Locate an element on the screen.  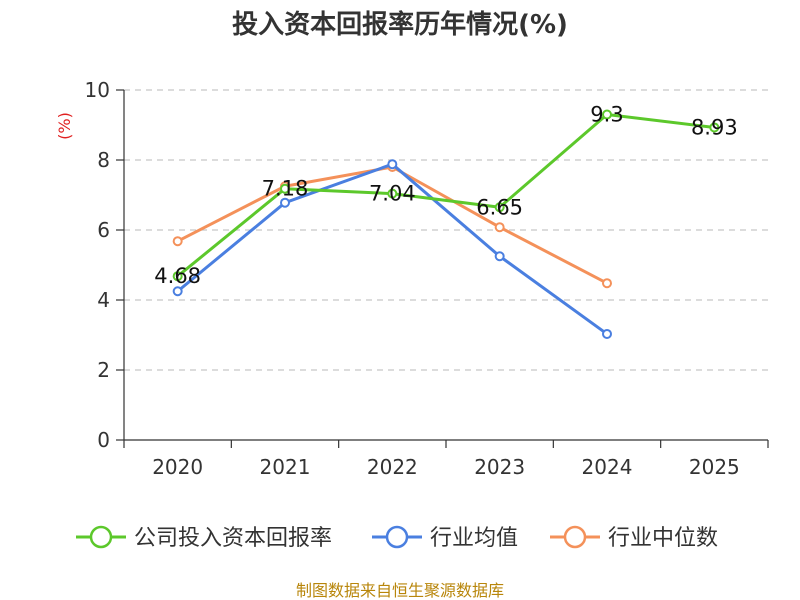
legend-label-1: 行业均值 is located at coordinates (474, 538).